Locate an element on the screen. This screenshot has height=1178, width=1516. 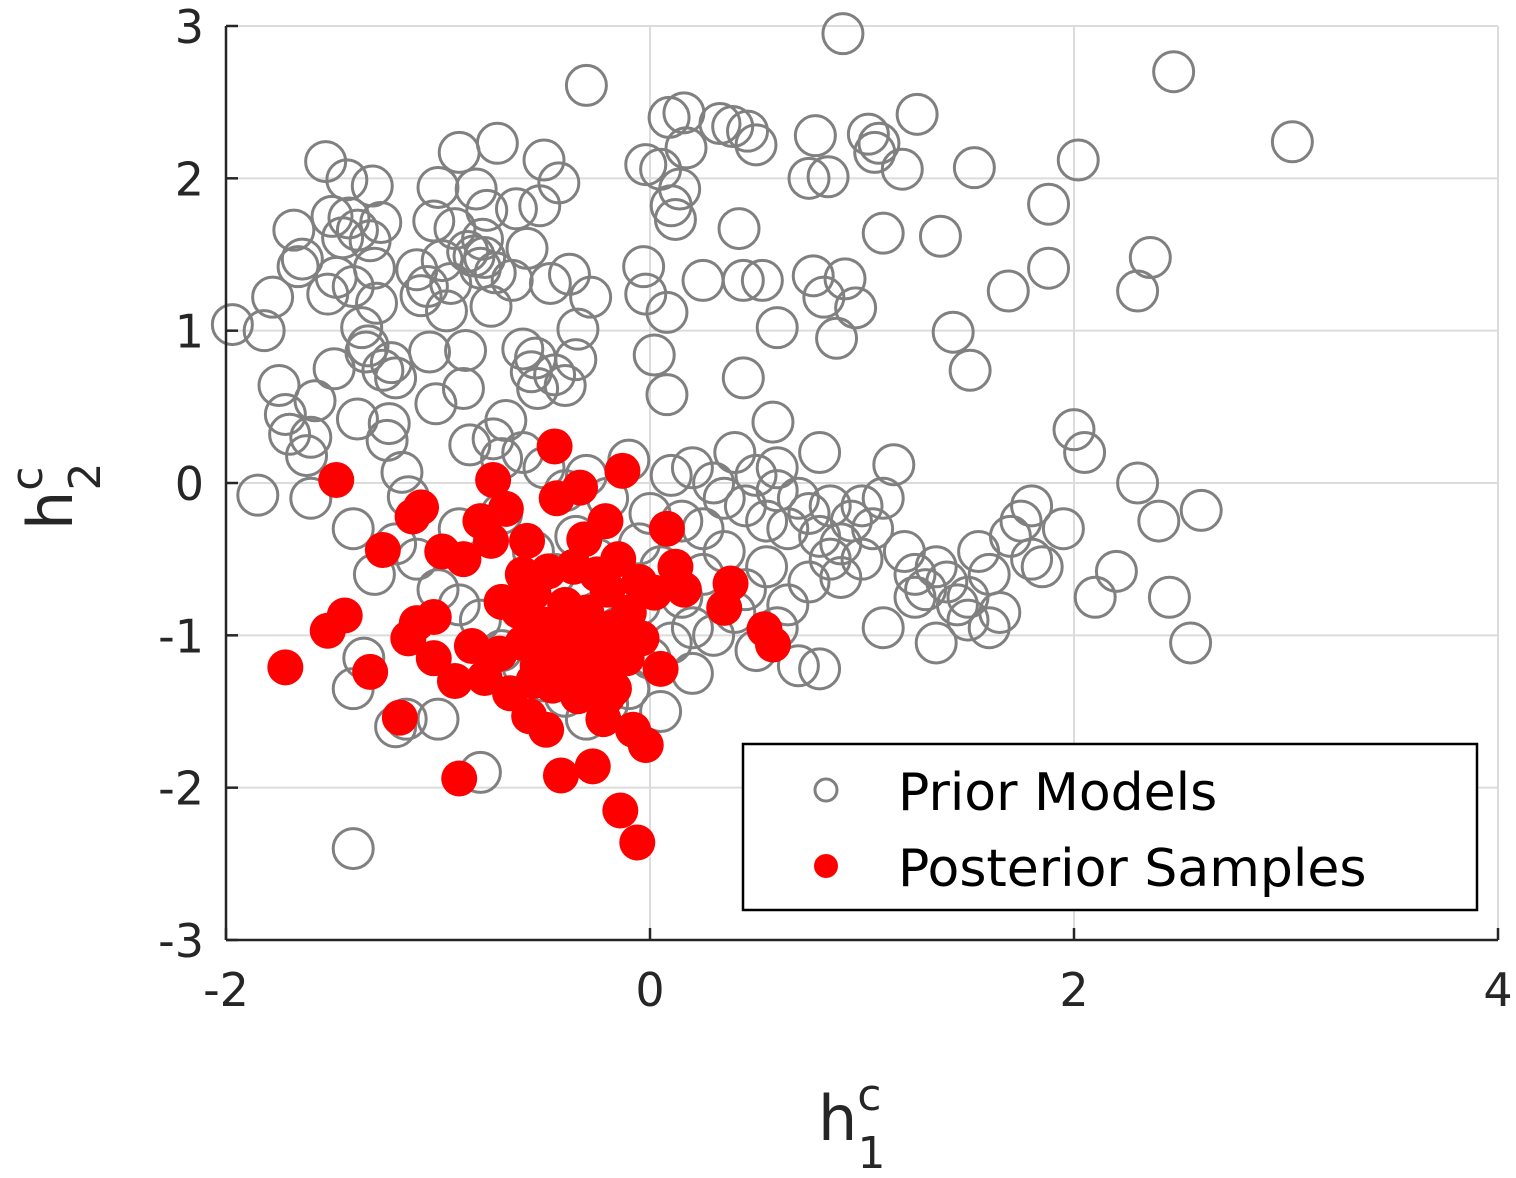
y-tick-labels: -3 -2 -1 0 1 2 3 is located at coordinates (181, 484).